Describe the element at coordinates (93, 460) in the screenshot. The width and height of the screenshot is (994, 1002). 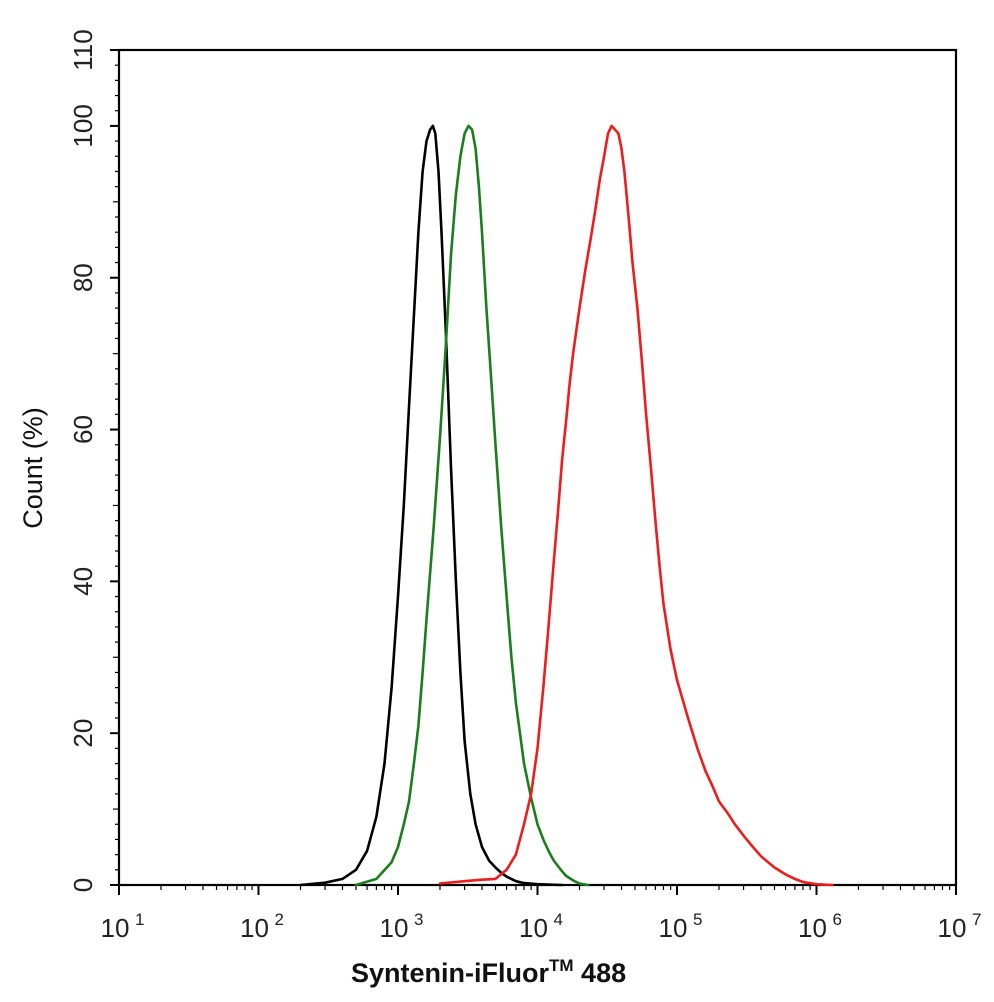
I see `y-axis-ticks: 0 20 40 60 80 100 110` at that location.